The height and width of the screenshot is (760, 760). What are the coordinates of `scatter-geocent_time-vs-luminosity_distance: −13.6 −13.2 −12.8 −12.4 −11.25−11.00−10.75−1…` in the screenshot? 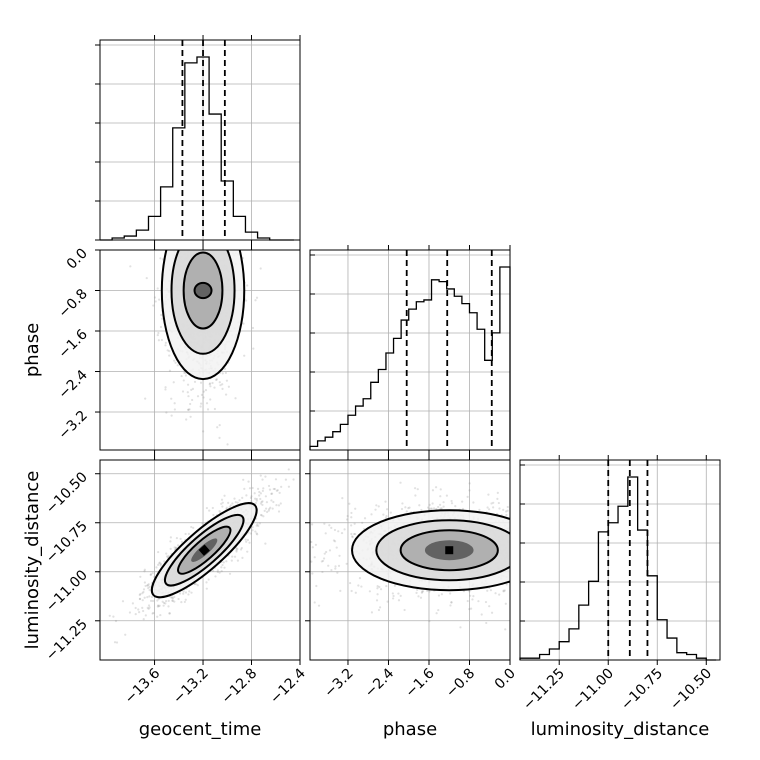 It's located at (176, 581).